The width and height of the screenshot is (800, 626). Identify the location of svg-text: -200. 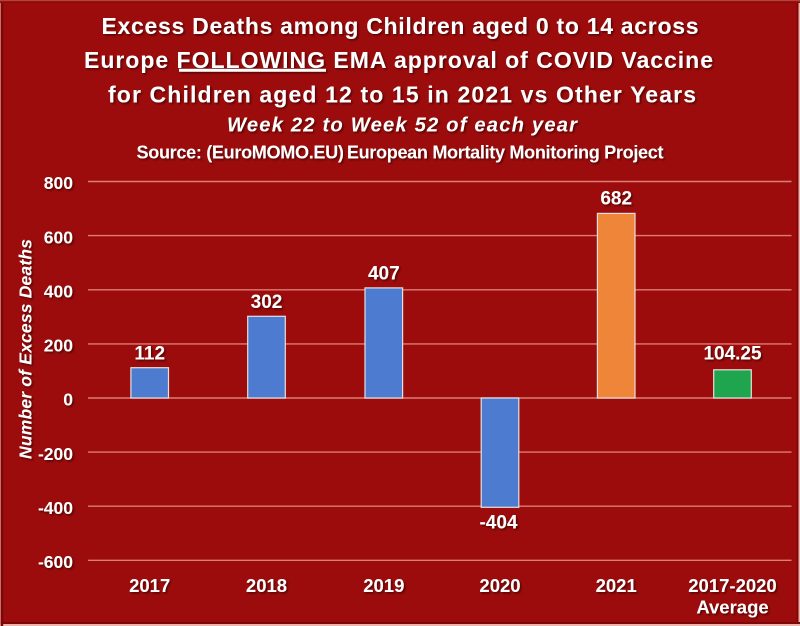
(55, 454).